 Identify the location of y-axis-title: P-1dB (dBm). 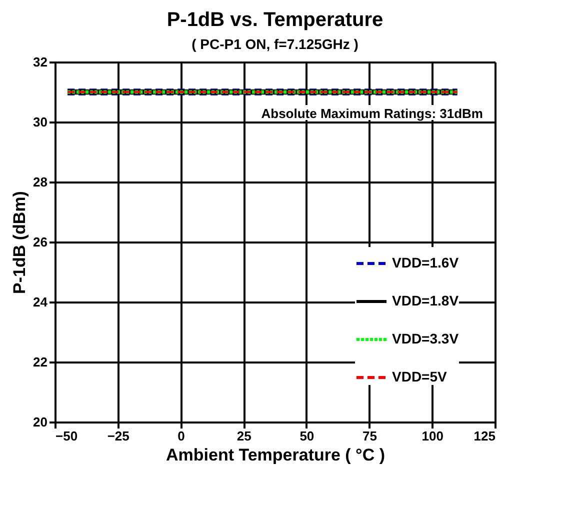
(20, 242).